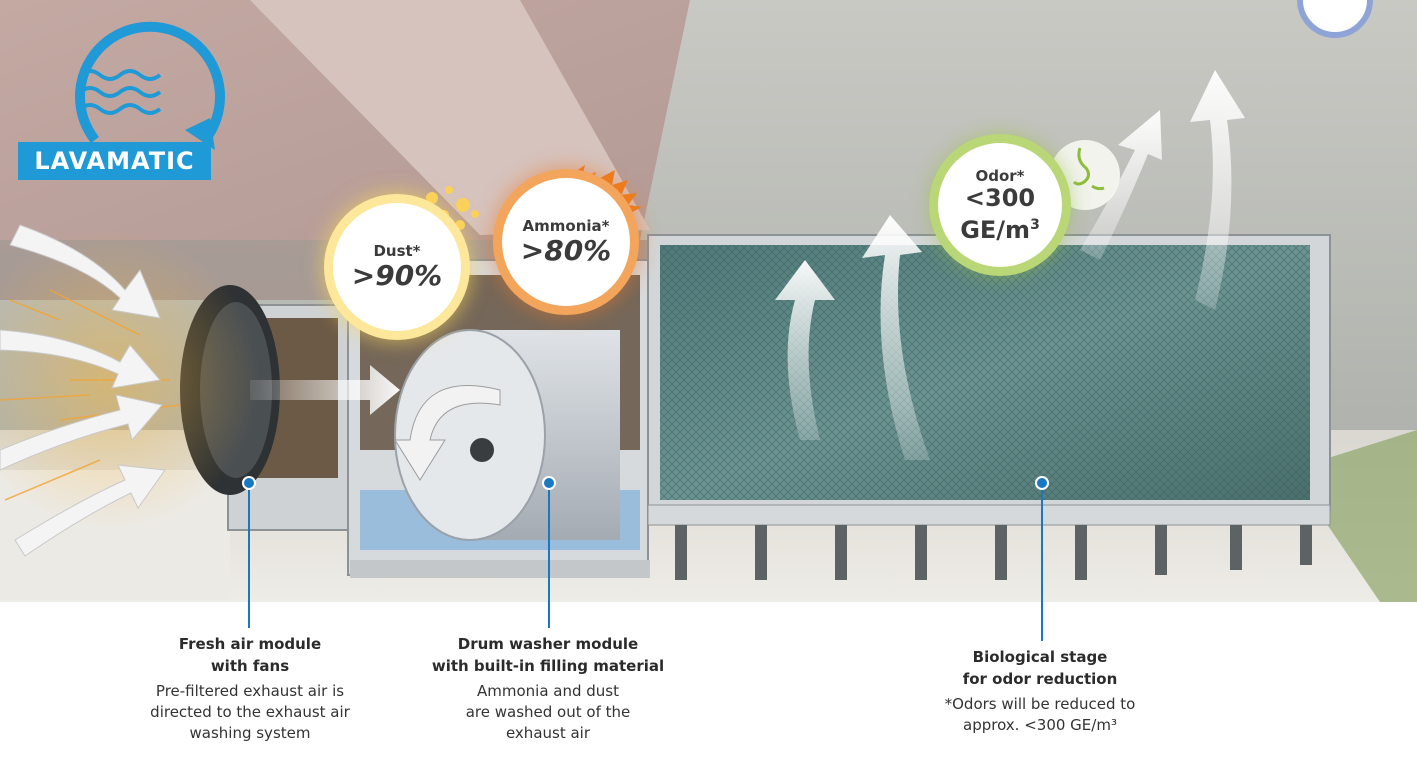 The width and height of the screenshot is (1417, 769). What do you see at coordinates (250, 666) in the screenshot?
I see `fresh-title-2: with fans` at bounding box center [250, 666].